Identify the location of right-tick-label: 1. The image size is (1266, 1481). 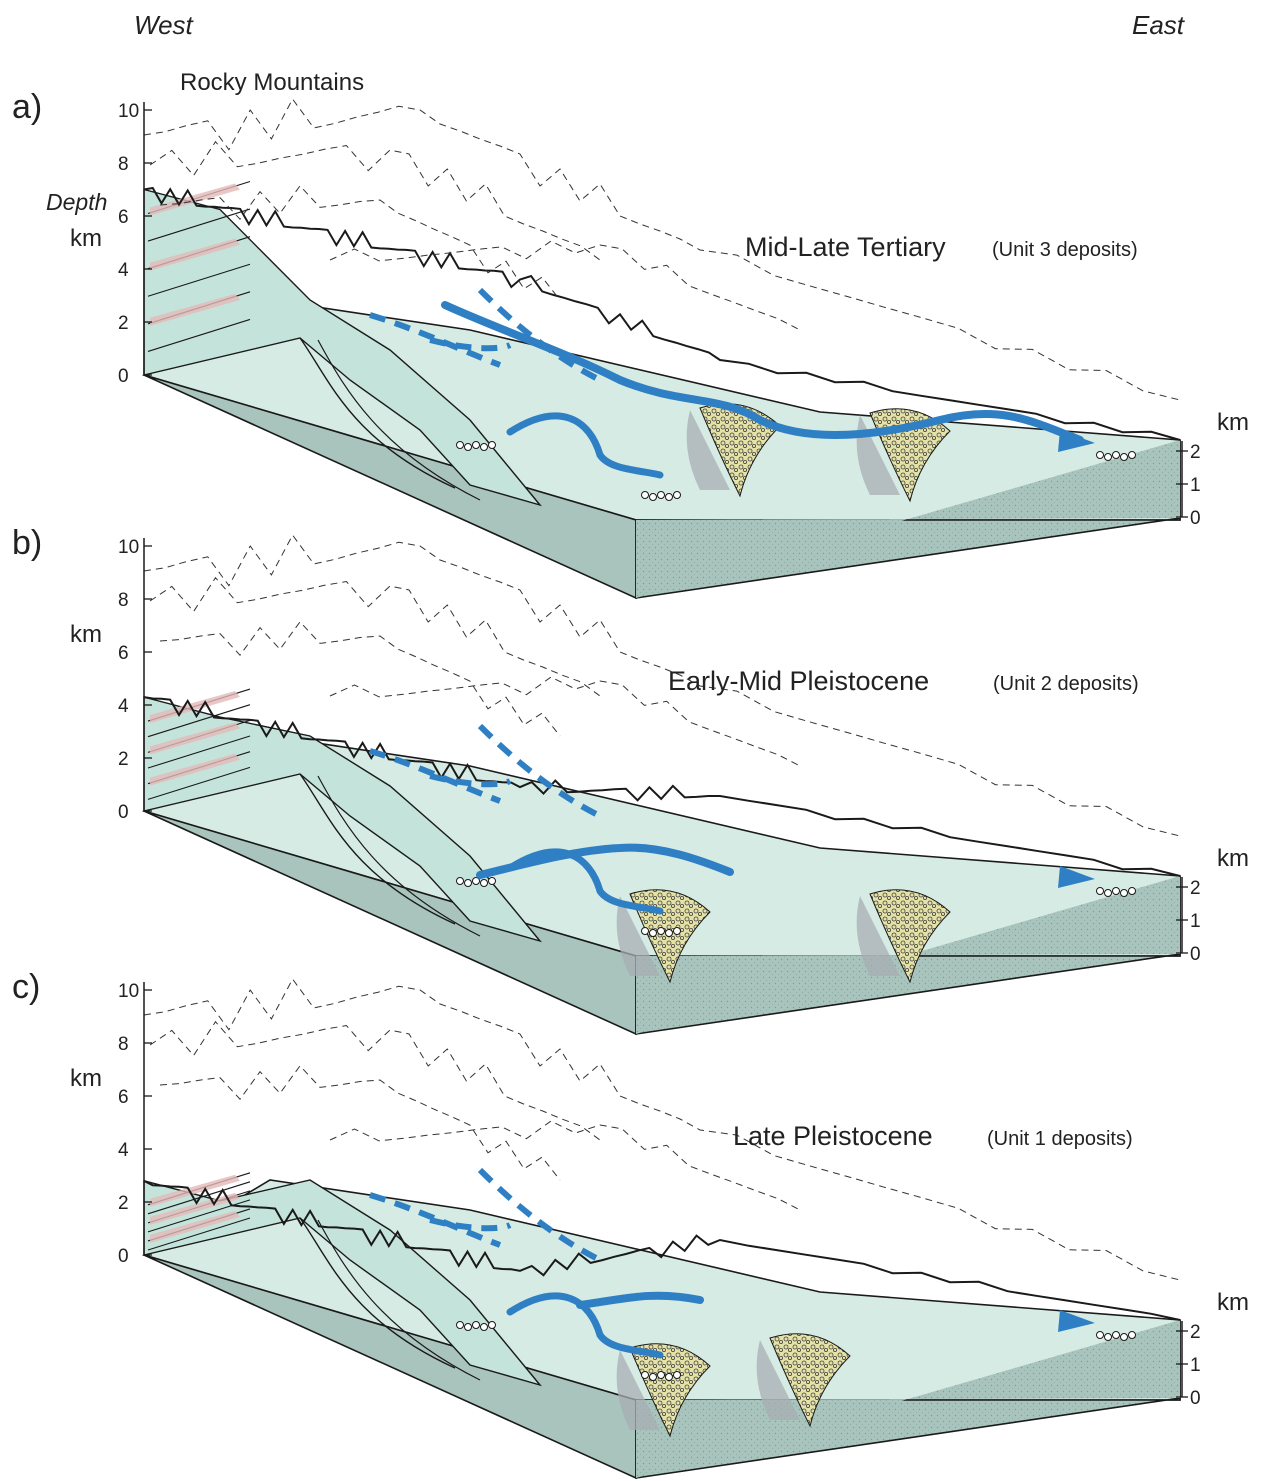
(1195, 921).